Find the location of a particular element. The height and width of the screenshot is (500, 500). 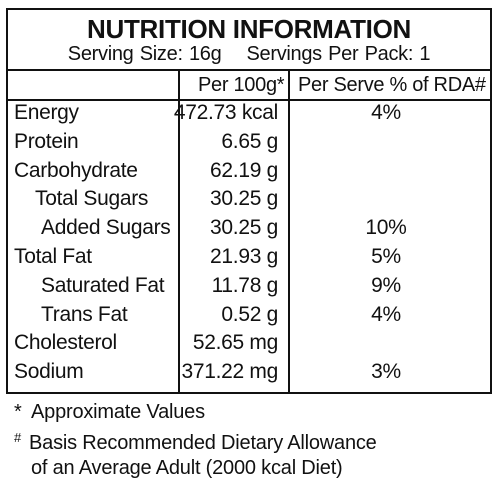

footnote-approximate: * Approximate Values is located at coordinates (195, 412).